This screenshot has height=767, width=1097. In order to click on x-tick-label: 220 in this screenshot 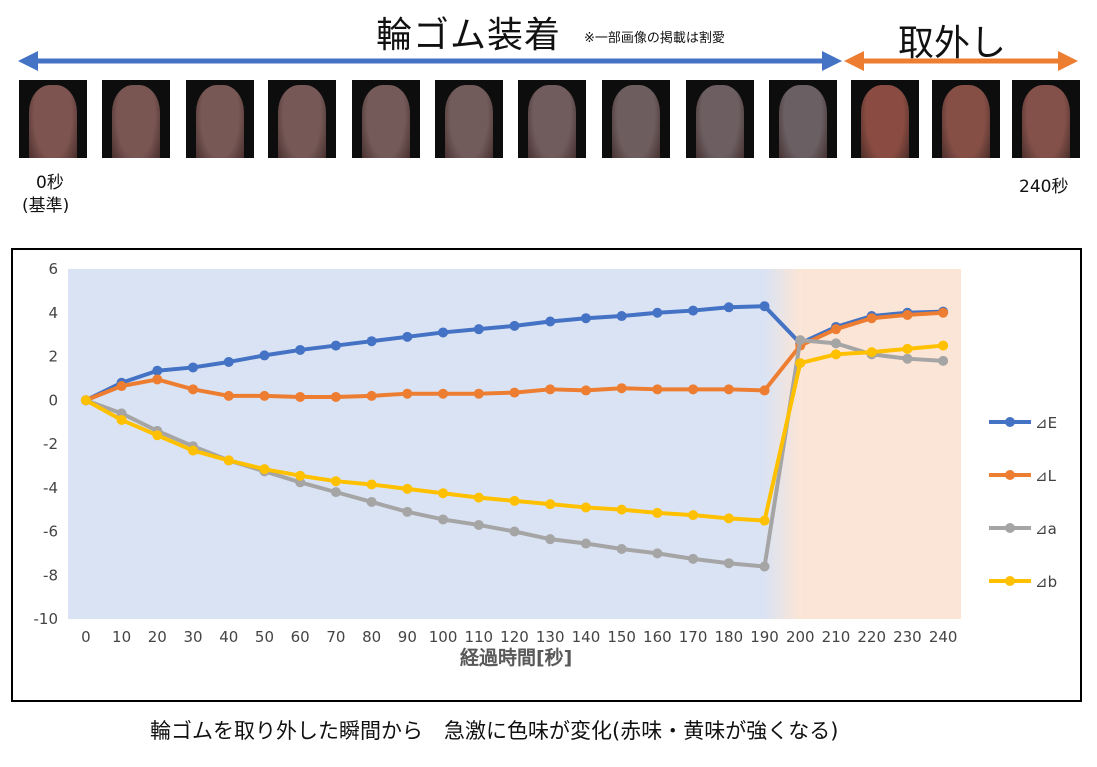, I will do `click(871, 637)`.